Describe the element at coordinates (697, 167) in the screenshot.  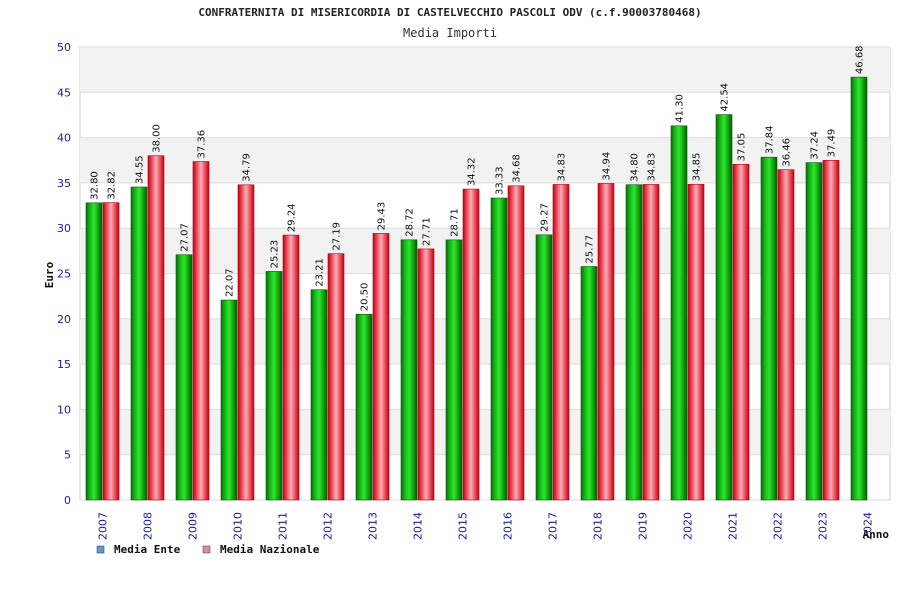
I see `data-label-media-nazionale-2020: 34.85` at that location.